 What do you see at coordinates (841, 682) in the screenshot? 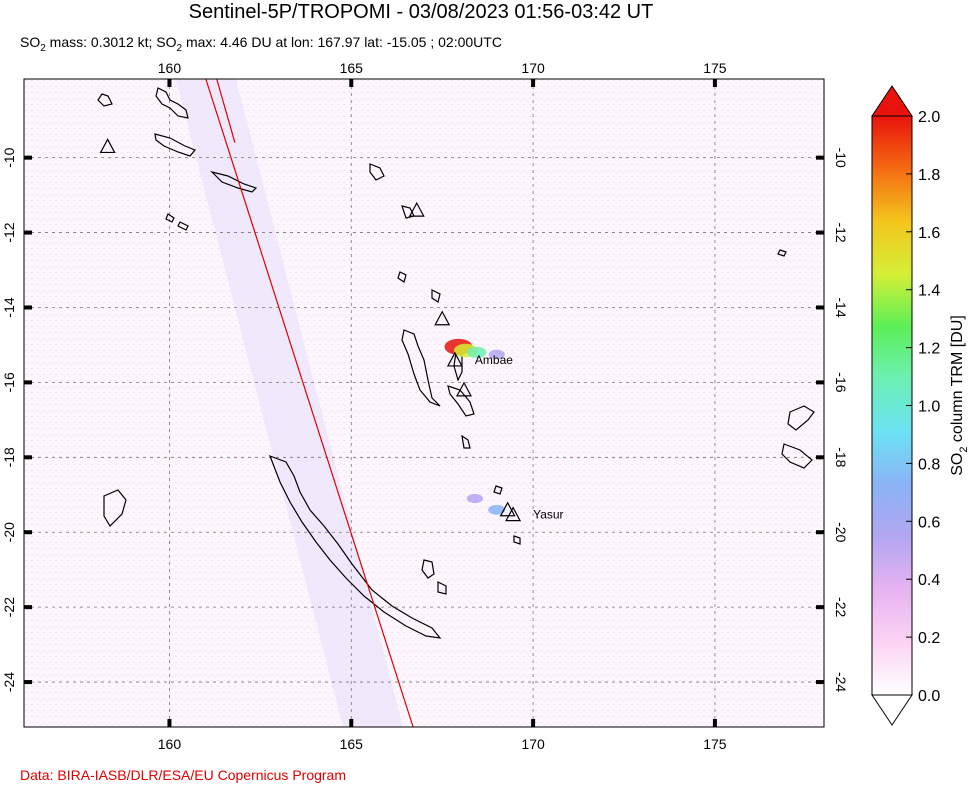
I see `y-tick-label-right: -24` at bounding box center [841, 682].